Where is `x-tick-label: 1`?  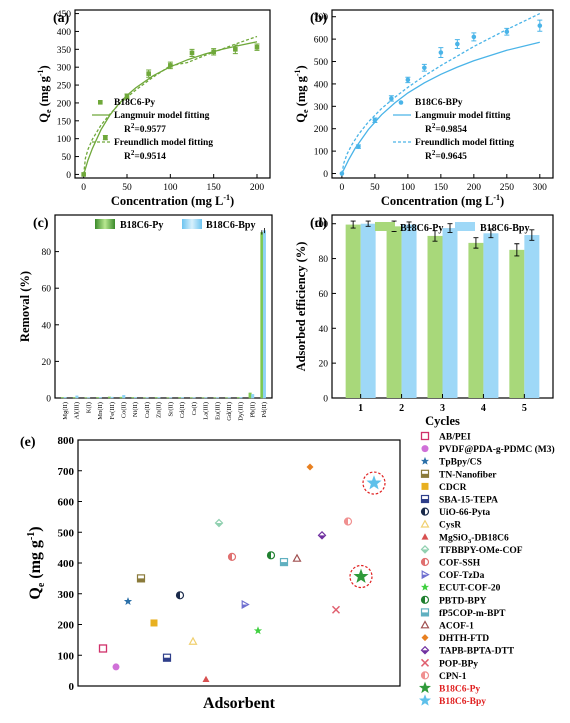
x-tick-label: 1 is located at coordinates (360, 408).